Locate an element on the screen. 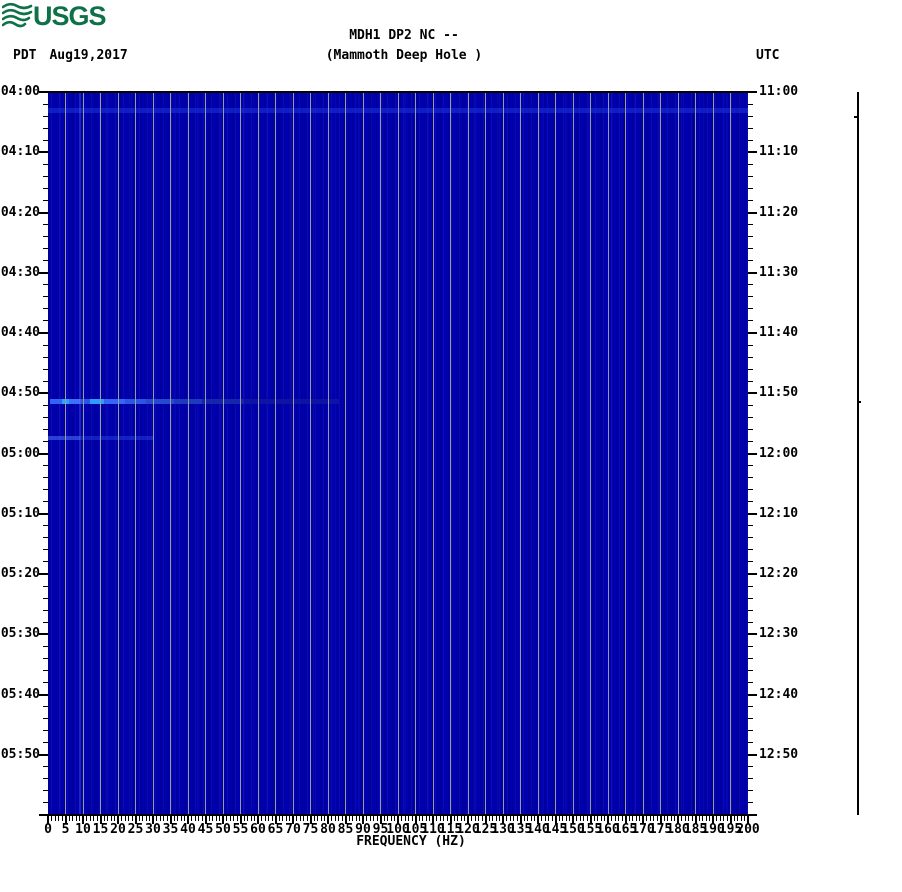 The image size is (902, 892). x-axis-tick-label: 145 is located at coordinates (555, 829).